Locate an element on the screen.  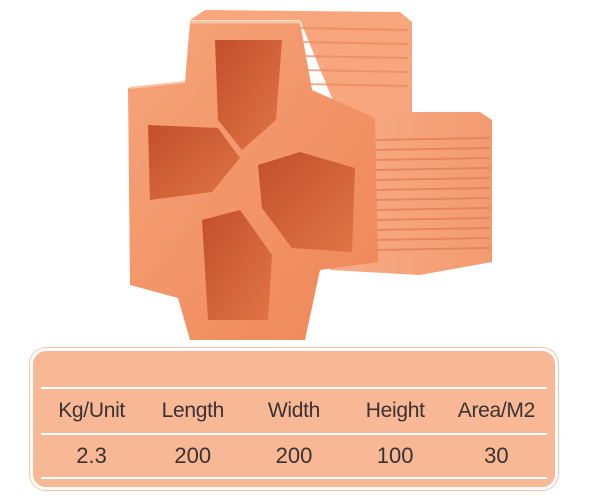
spec-value-width: 200 is located at coordinates (294, 456).